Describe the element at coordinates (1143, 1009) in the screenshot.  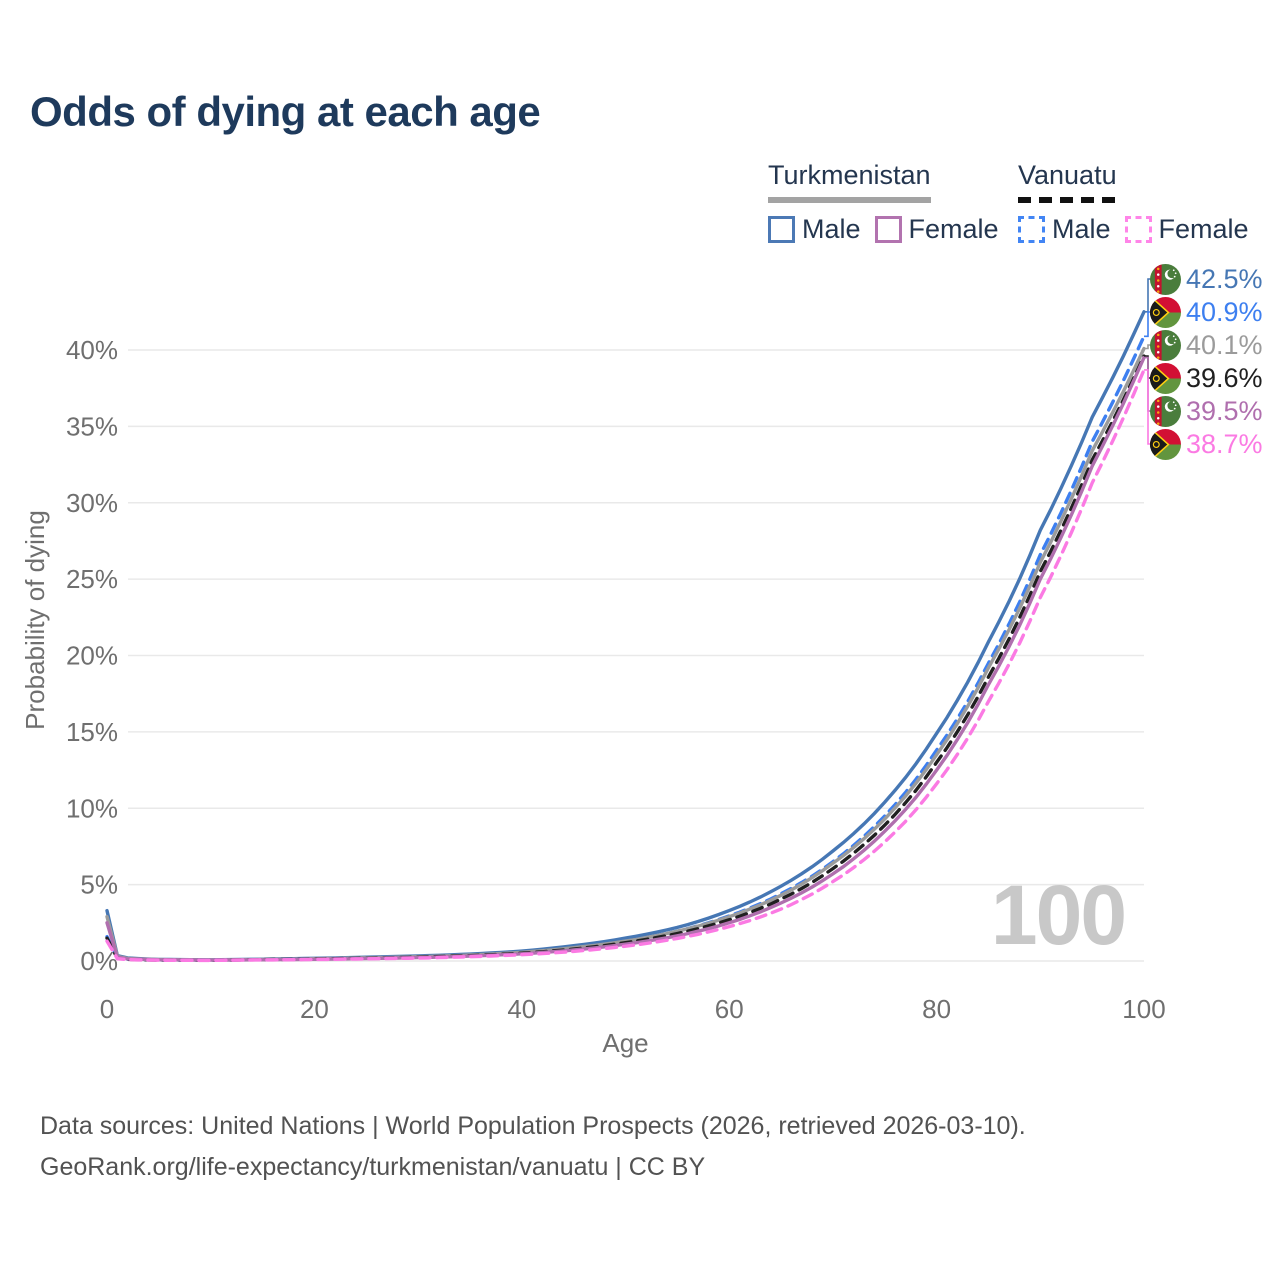
I see `x-tick-label: 100` at that location.